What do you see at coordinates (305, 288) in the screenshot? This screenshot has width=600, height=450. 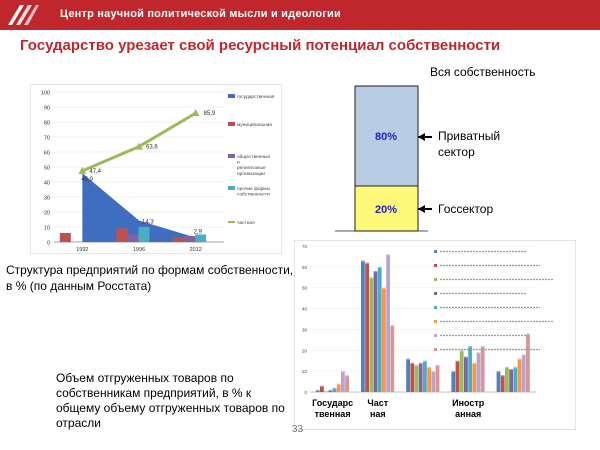 I see `chart3-y-tick: 50` at bounding box center [305, 288].